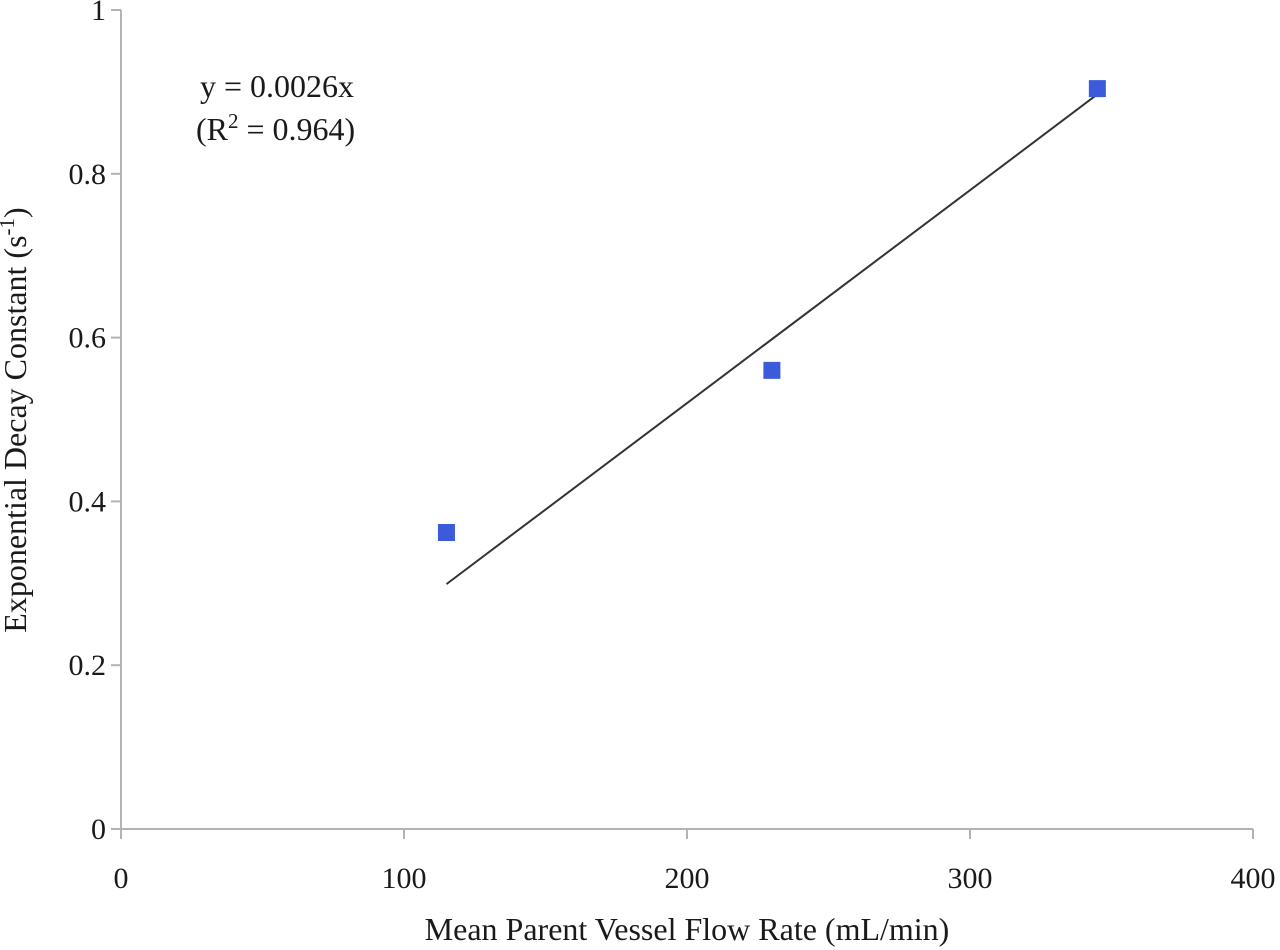 This screenshot has width=1280, height=950. Describe the element at coordinates (98, 13) in the screenshot. I see `y-tick-label: 1` at that location.